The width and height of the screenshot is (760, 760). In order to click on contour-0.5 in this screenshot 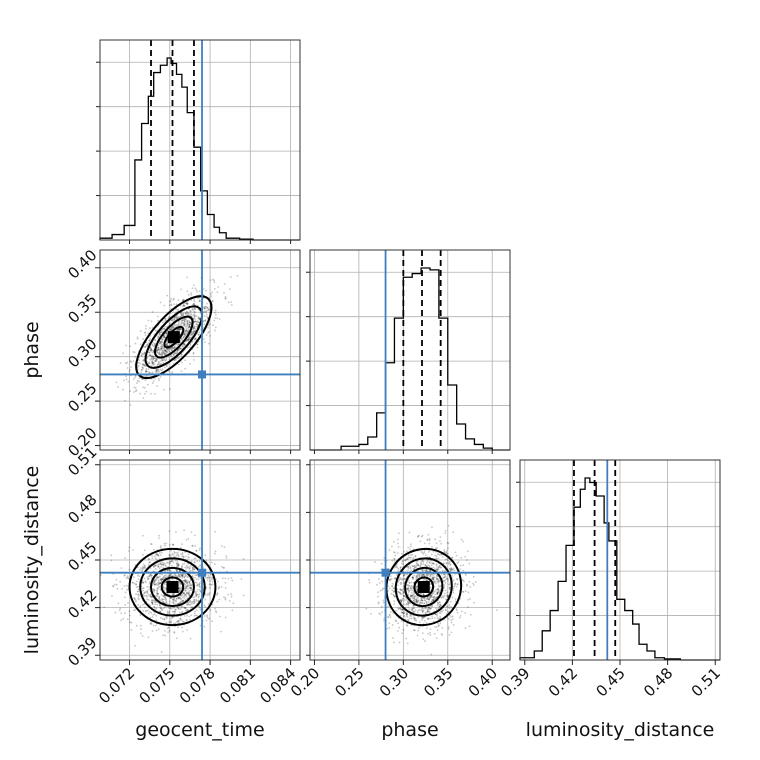, I will do `click(172, 587)`.